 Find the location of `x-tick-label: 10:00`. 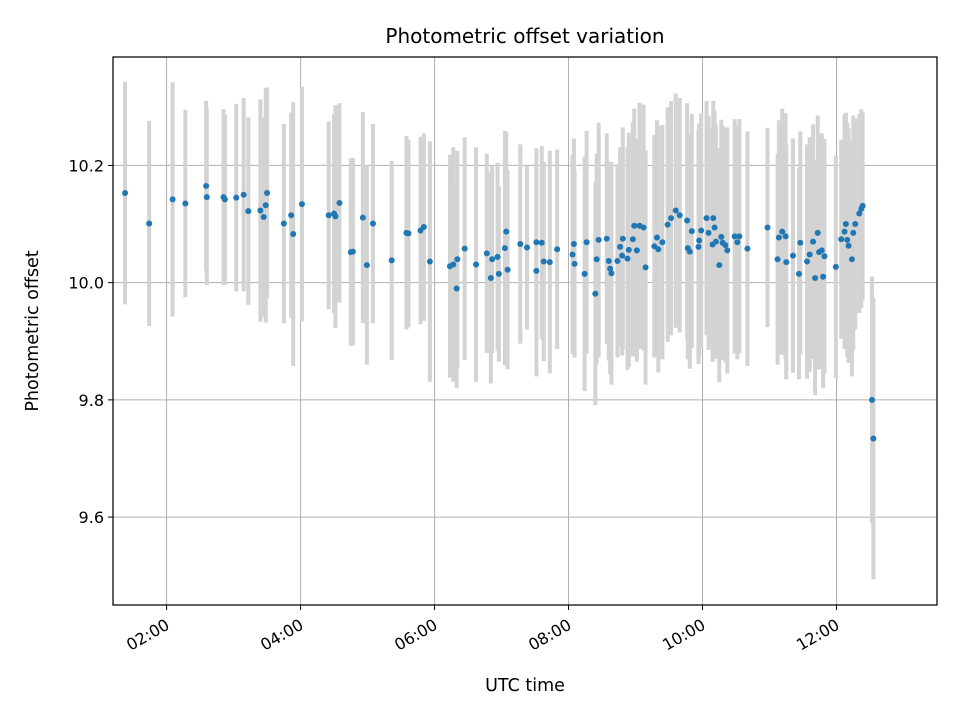

x-tick-label: 10:00 is located at coordinates (683, 635).